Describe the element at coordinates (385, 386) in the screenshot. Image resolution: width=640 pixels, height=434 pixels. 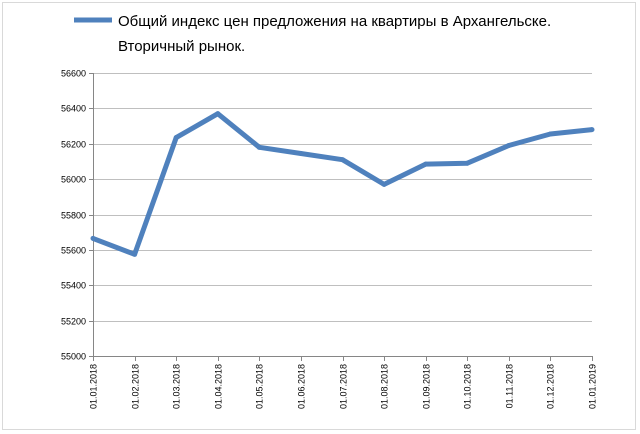
I see `x-tick-label: 01.08.2018` at that location.